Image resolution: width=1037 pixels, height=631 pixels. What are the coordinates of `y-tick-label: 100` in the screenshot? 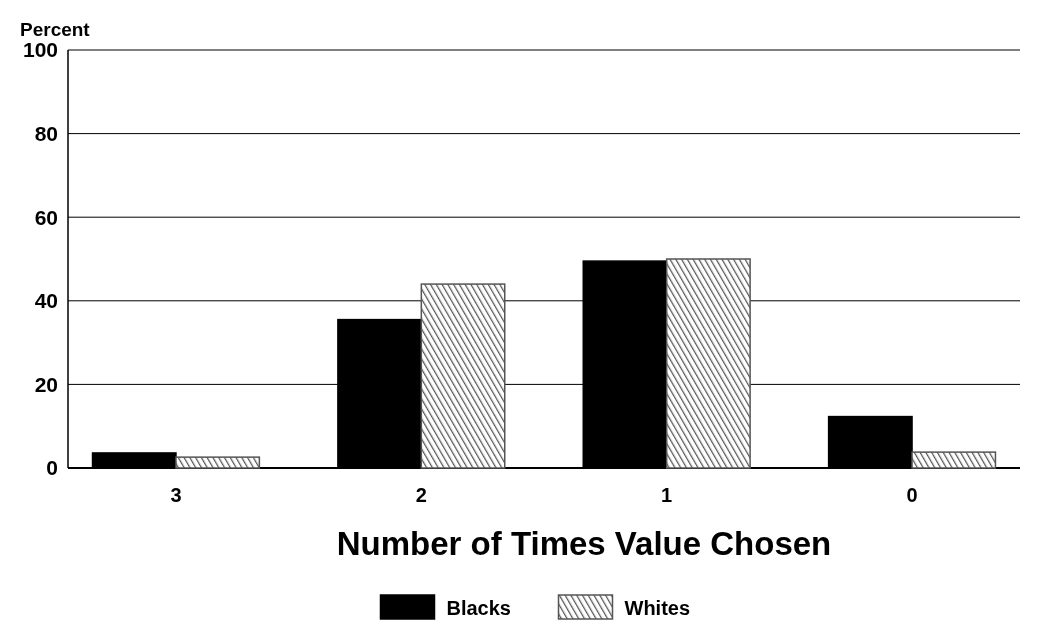 It's located at (40, 50).